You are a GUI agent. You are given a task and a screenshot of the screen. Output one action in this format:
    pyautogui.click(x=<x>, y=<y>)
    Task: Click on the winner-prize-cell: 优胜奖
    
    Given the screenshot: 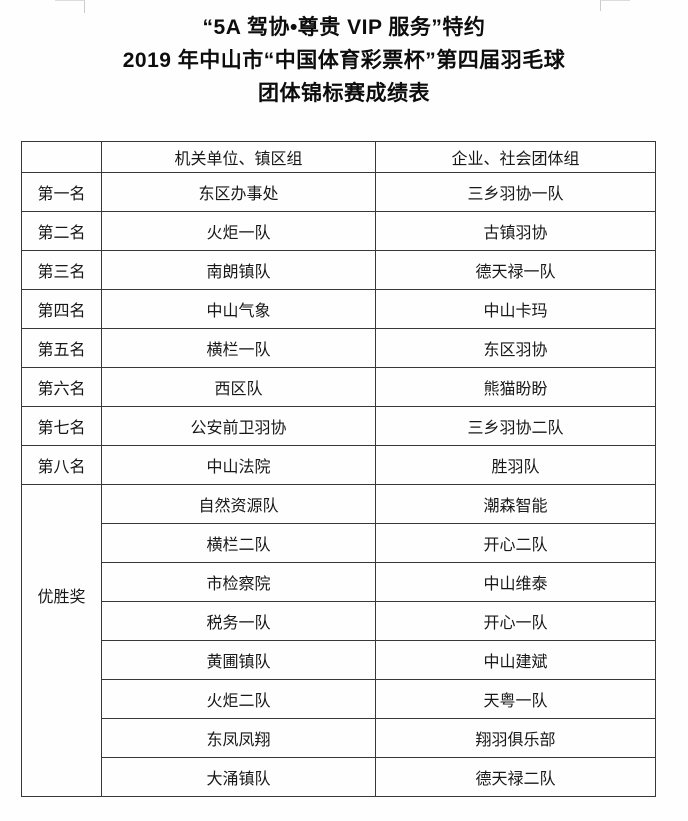 What is the action you would take?
    pyautogui.click(x=61, y=640)
    